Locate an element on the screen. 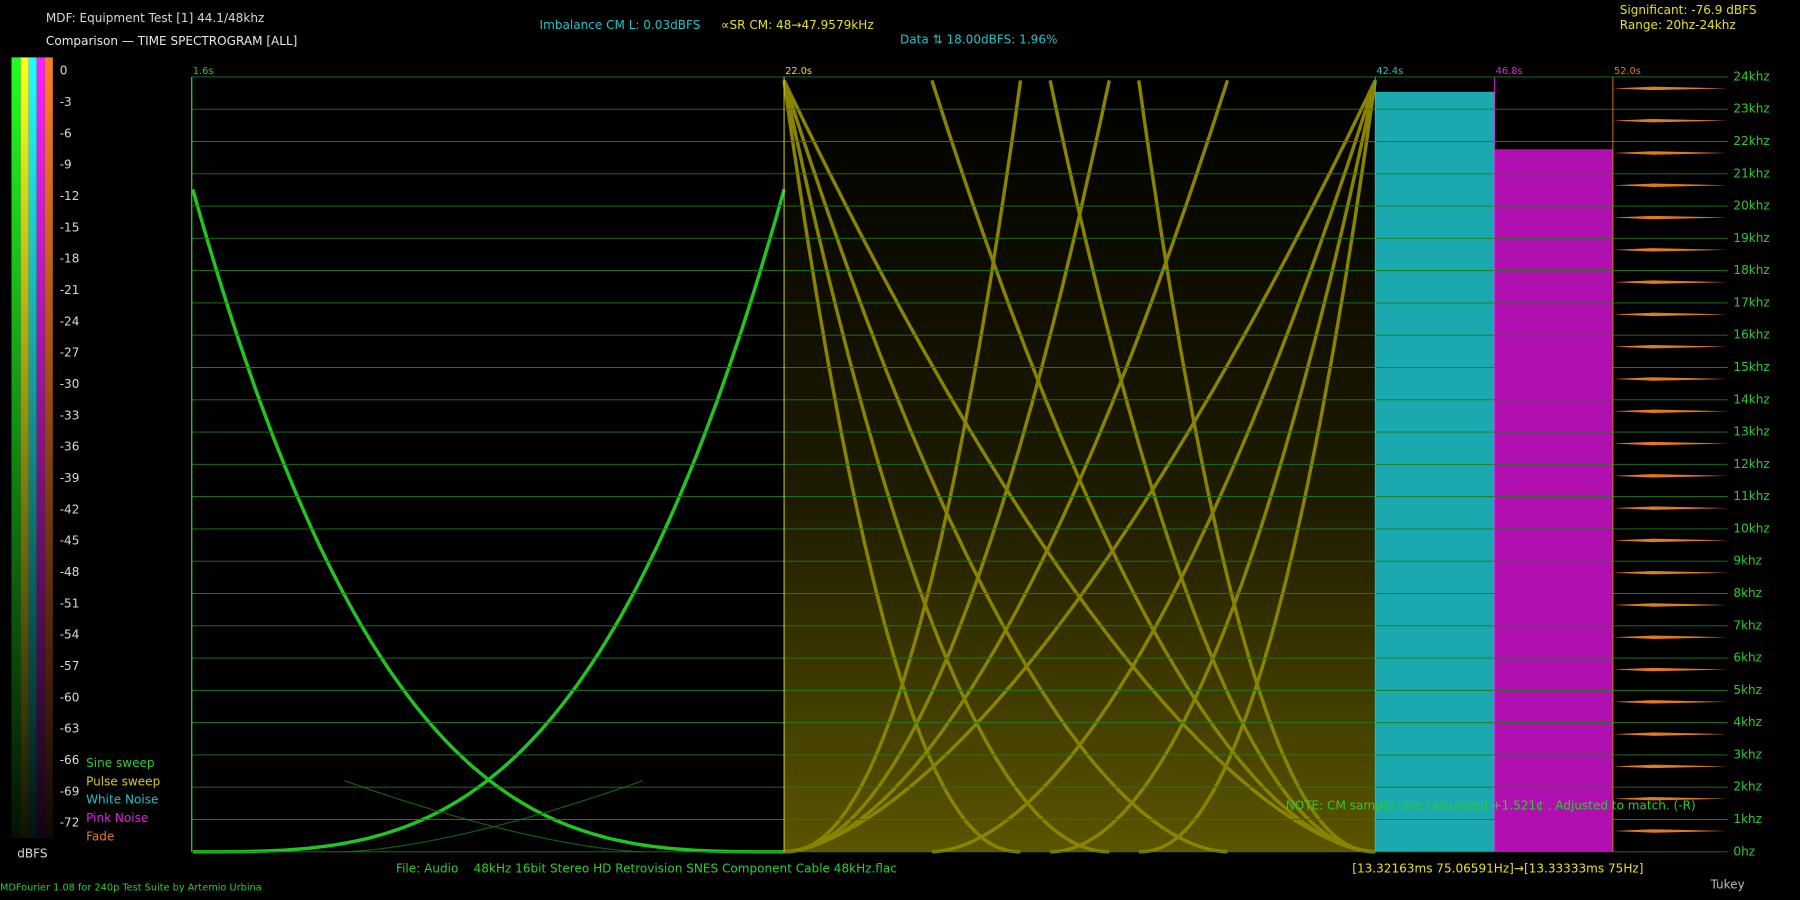 The image size is (1800, 900). scale-label: -15 is located at coordinates (70, 227).